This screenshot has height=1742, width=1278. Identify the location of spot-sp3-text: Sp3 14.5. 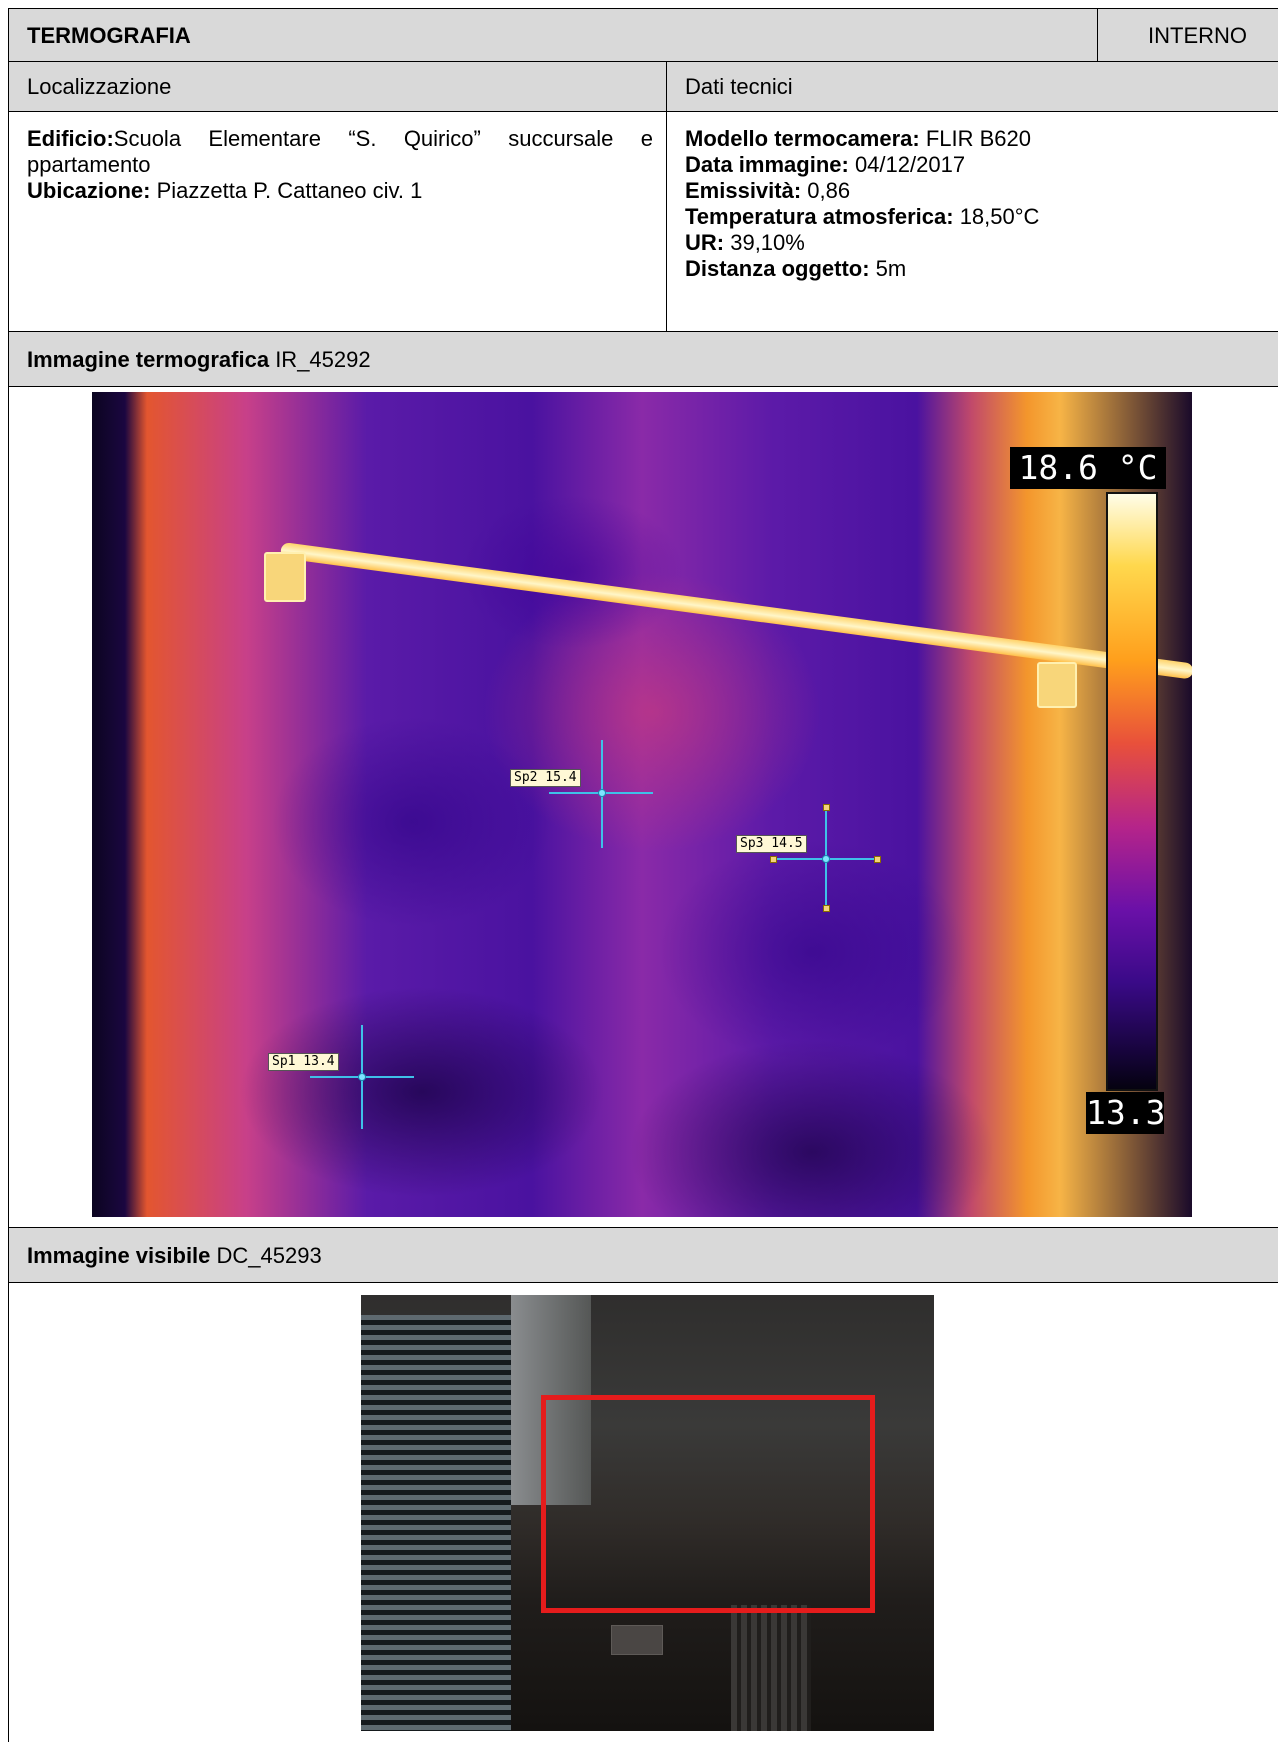
(771, 843).